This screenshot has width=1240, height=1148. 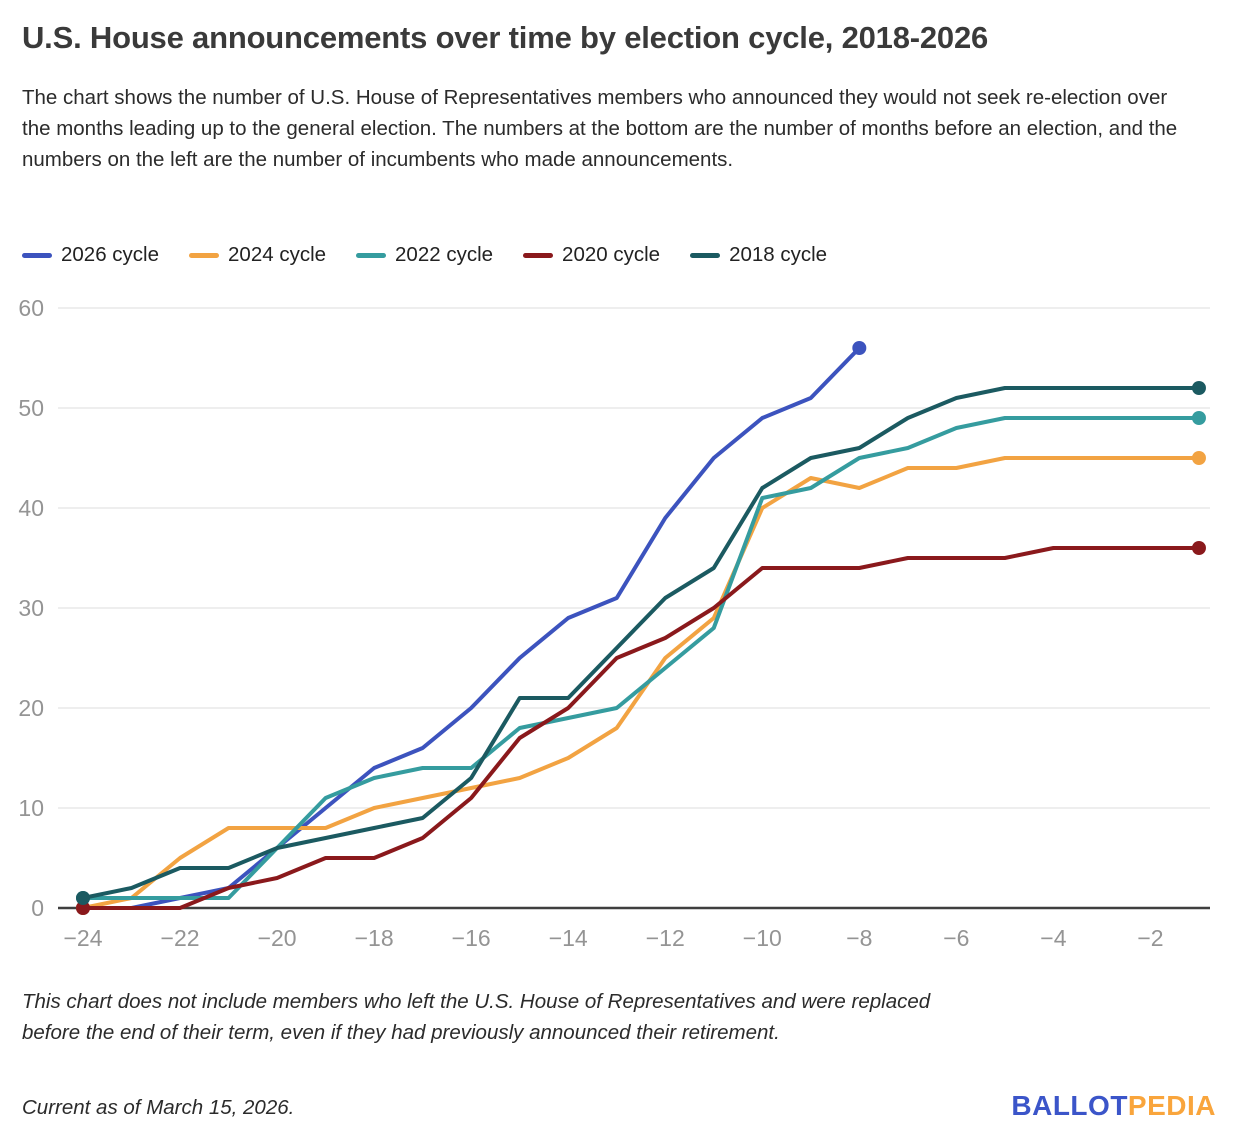 I want to click on x-tick-label--16: −16, so click(x=471, y=938).